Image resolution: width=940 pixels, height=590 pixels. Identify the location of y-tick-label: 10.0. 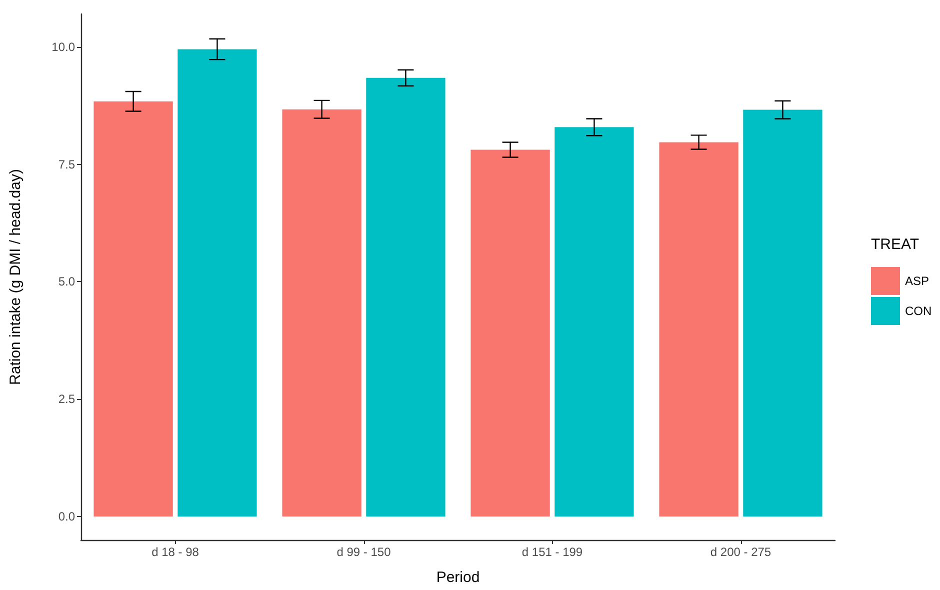
(64, 47).